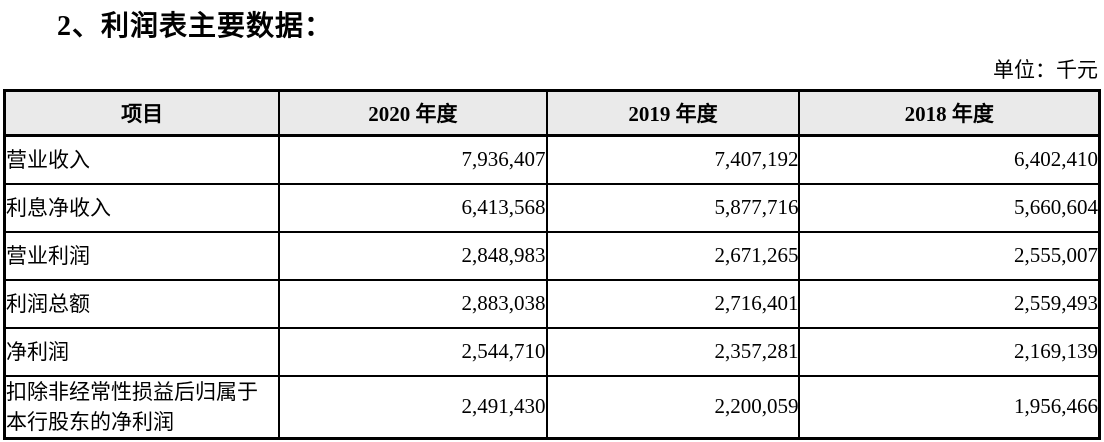  I want to click on row-value: 2,169,139, so click(949, 351).